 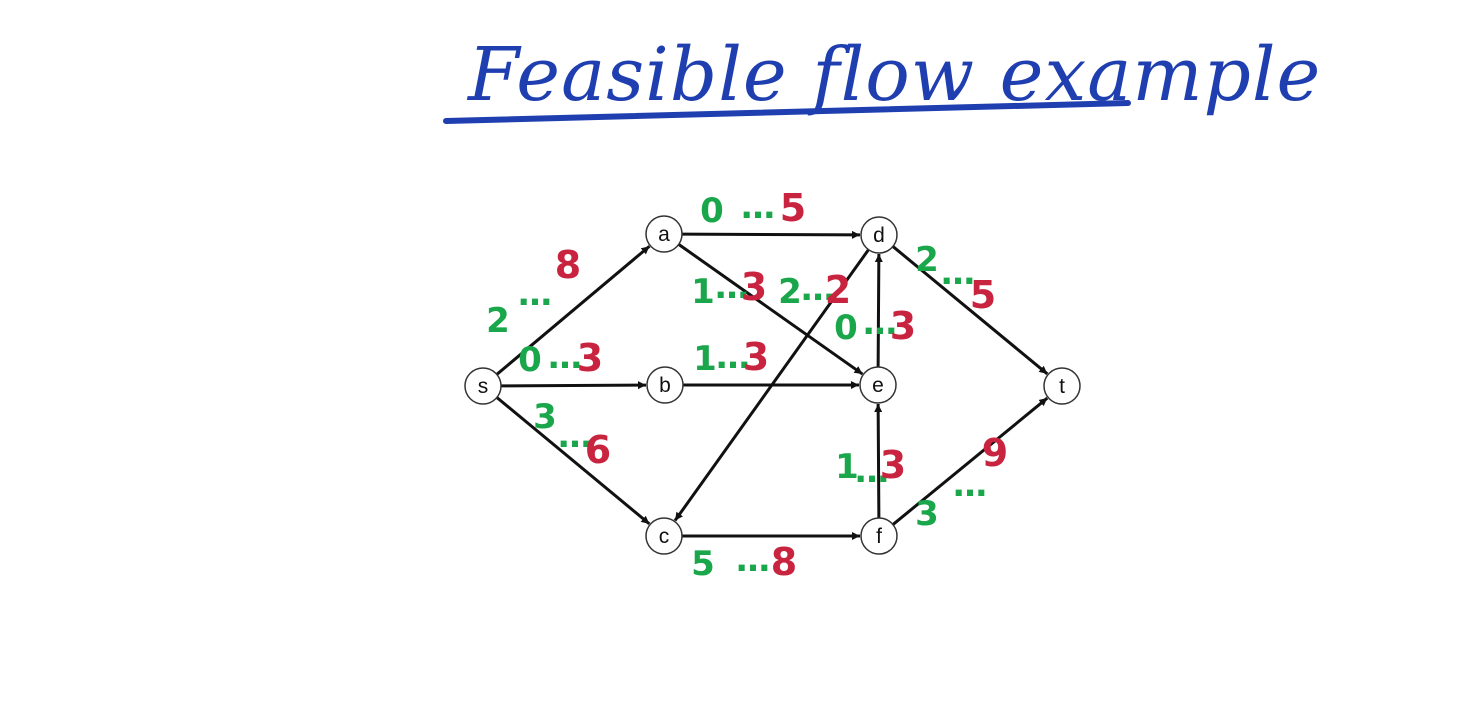 I want to click on edge-f-e-lower-bound: 1, so click(x=847, y=467).